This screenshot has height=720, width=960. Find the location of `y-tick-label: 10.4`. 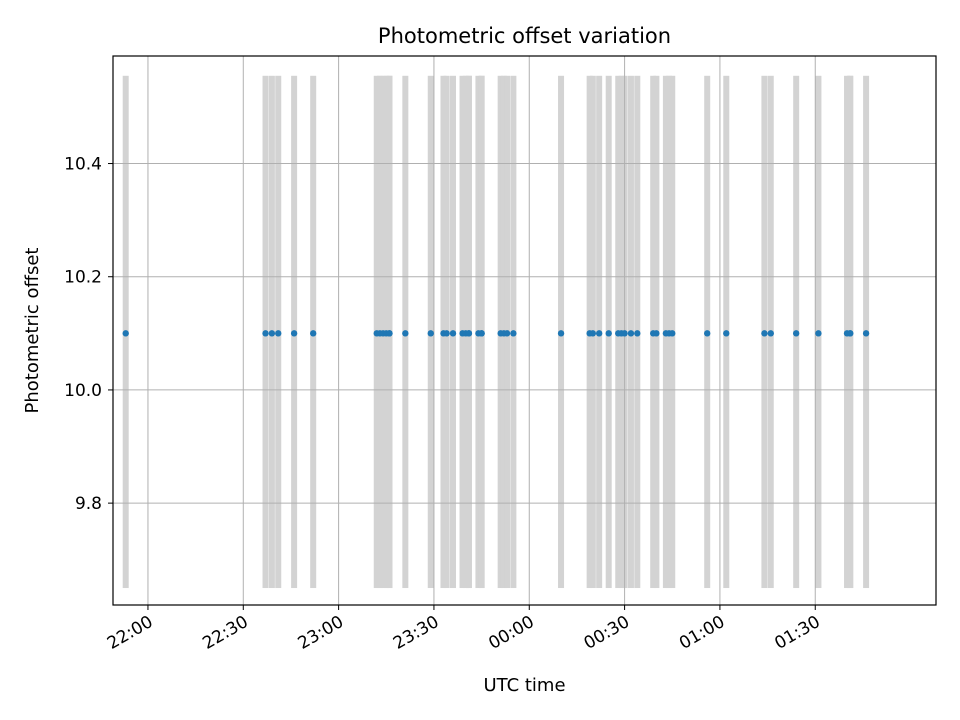

y-tick-label: 10.4 is located at coordinates (83, 165).